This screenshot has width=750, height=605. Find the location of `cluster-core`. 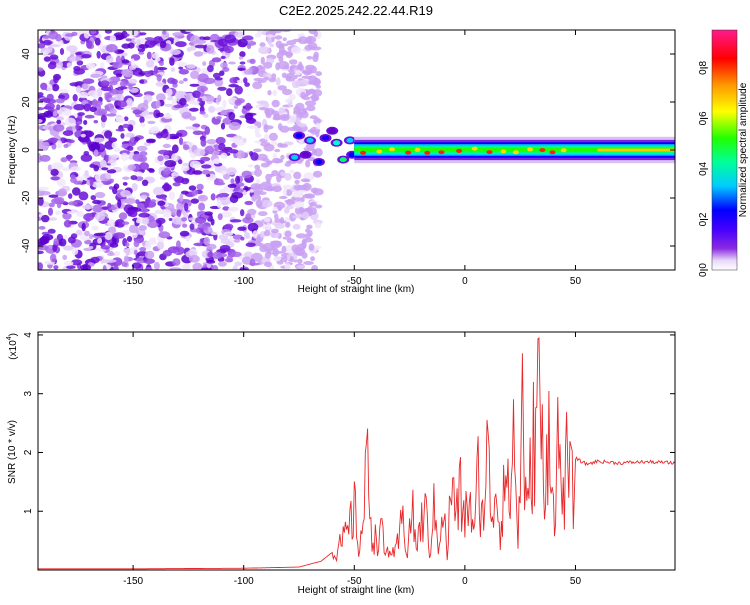

cluster-core is located at coordinates (295, 157).